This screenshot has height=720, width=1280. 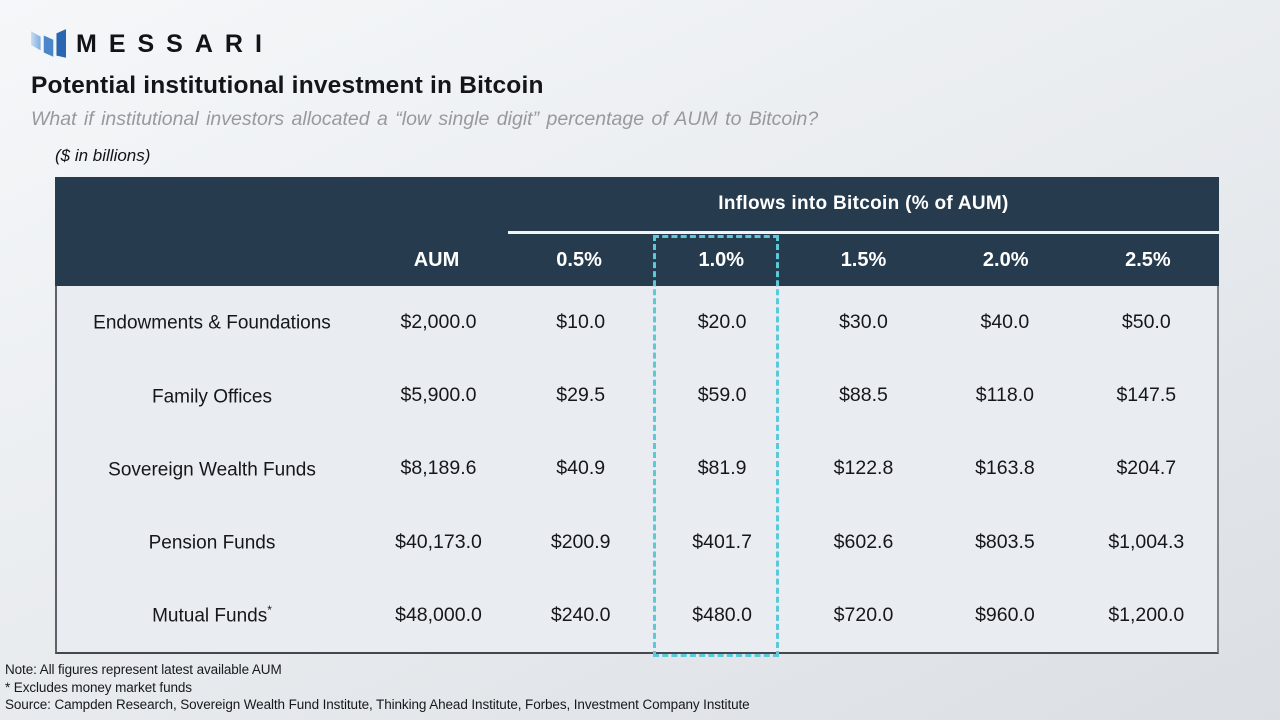 What do you see at coordinates (581, 395) in the screenshot?
I see `cell-0-5pct: $29.5` at bounding box center [581, 395].